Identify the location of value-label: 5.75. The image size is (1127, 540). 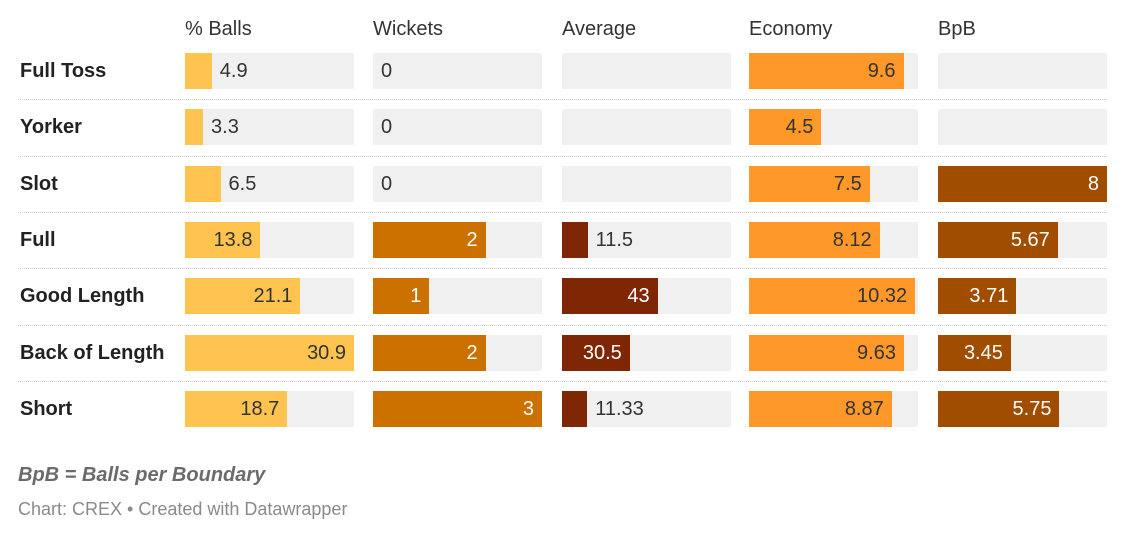
(1032, 408).